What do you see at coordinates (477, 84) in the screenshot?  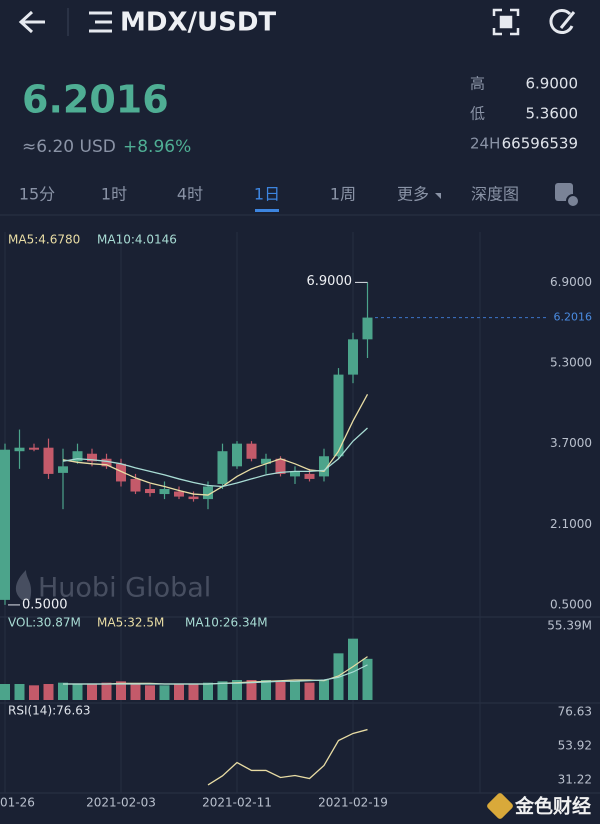 I see `stat-label: 高` at bounding box center [477, 84].